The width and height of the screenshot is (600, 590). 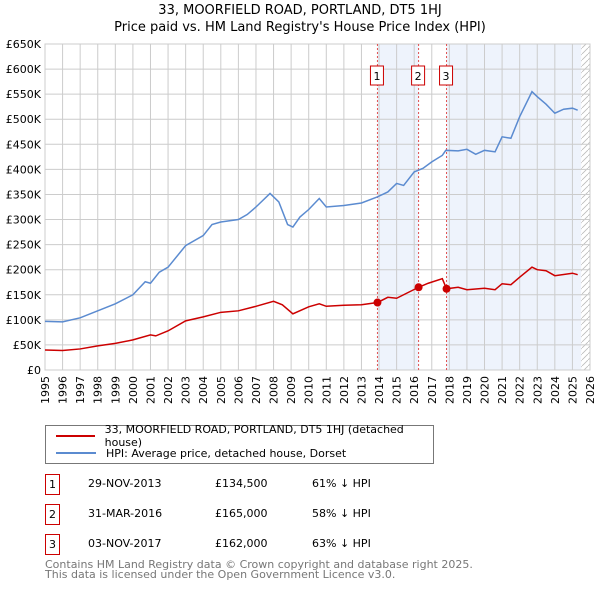 I want to click on x-tick-label: 2026, so click(x=590, y=390).